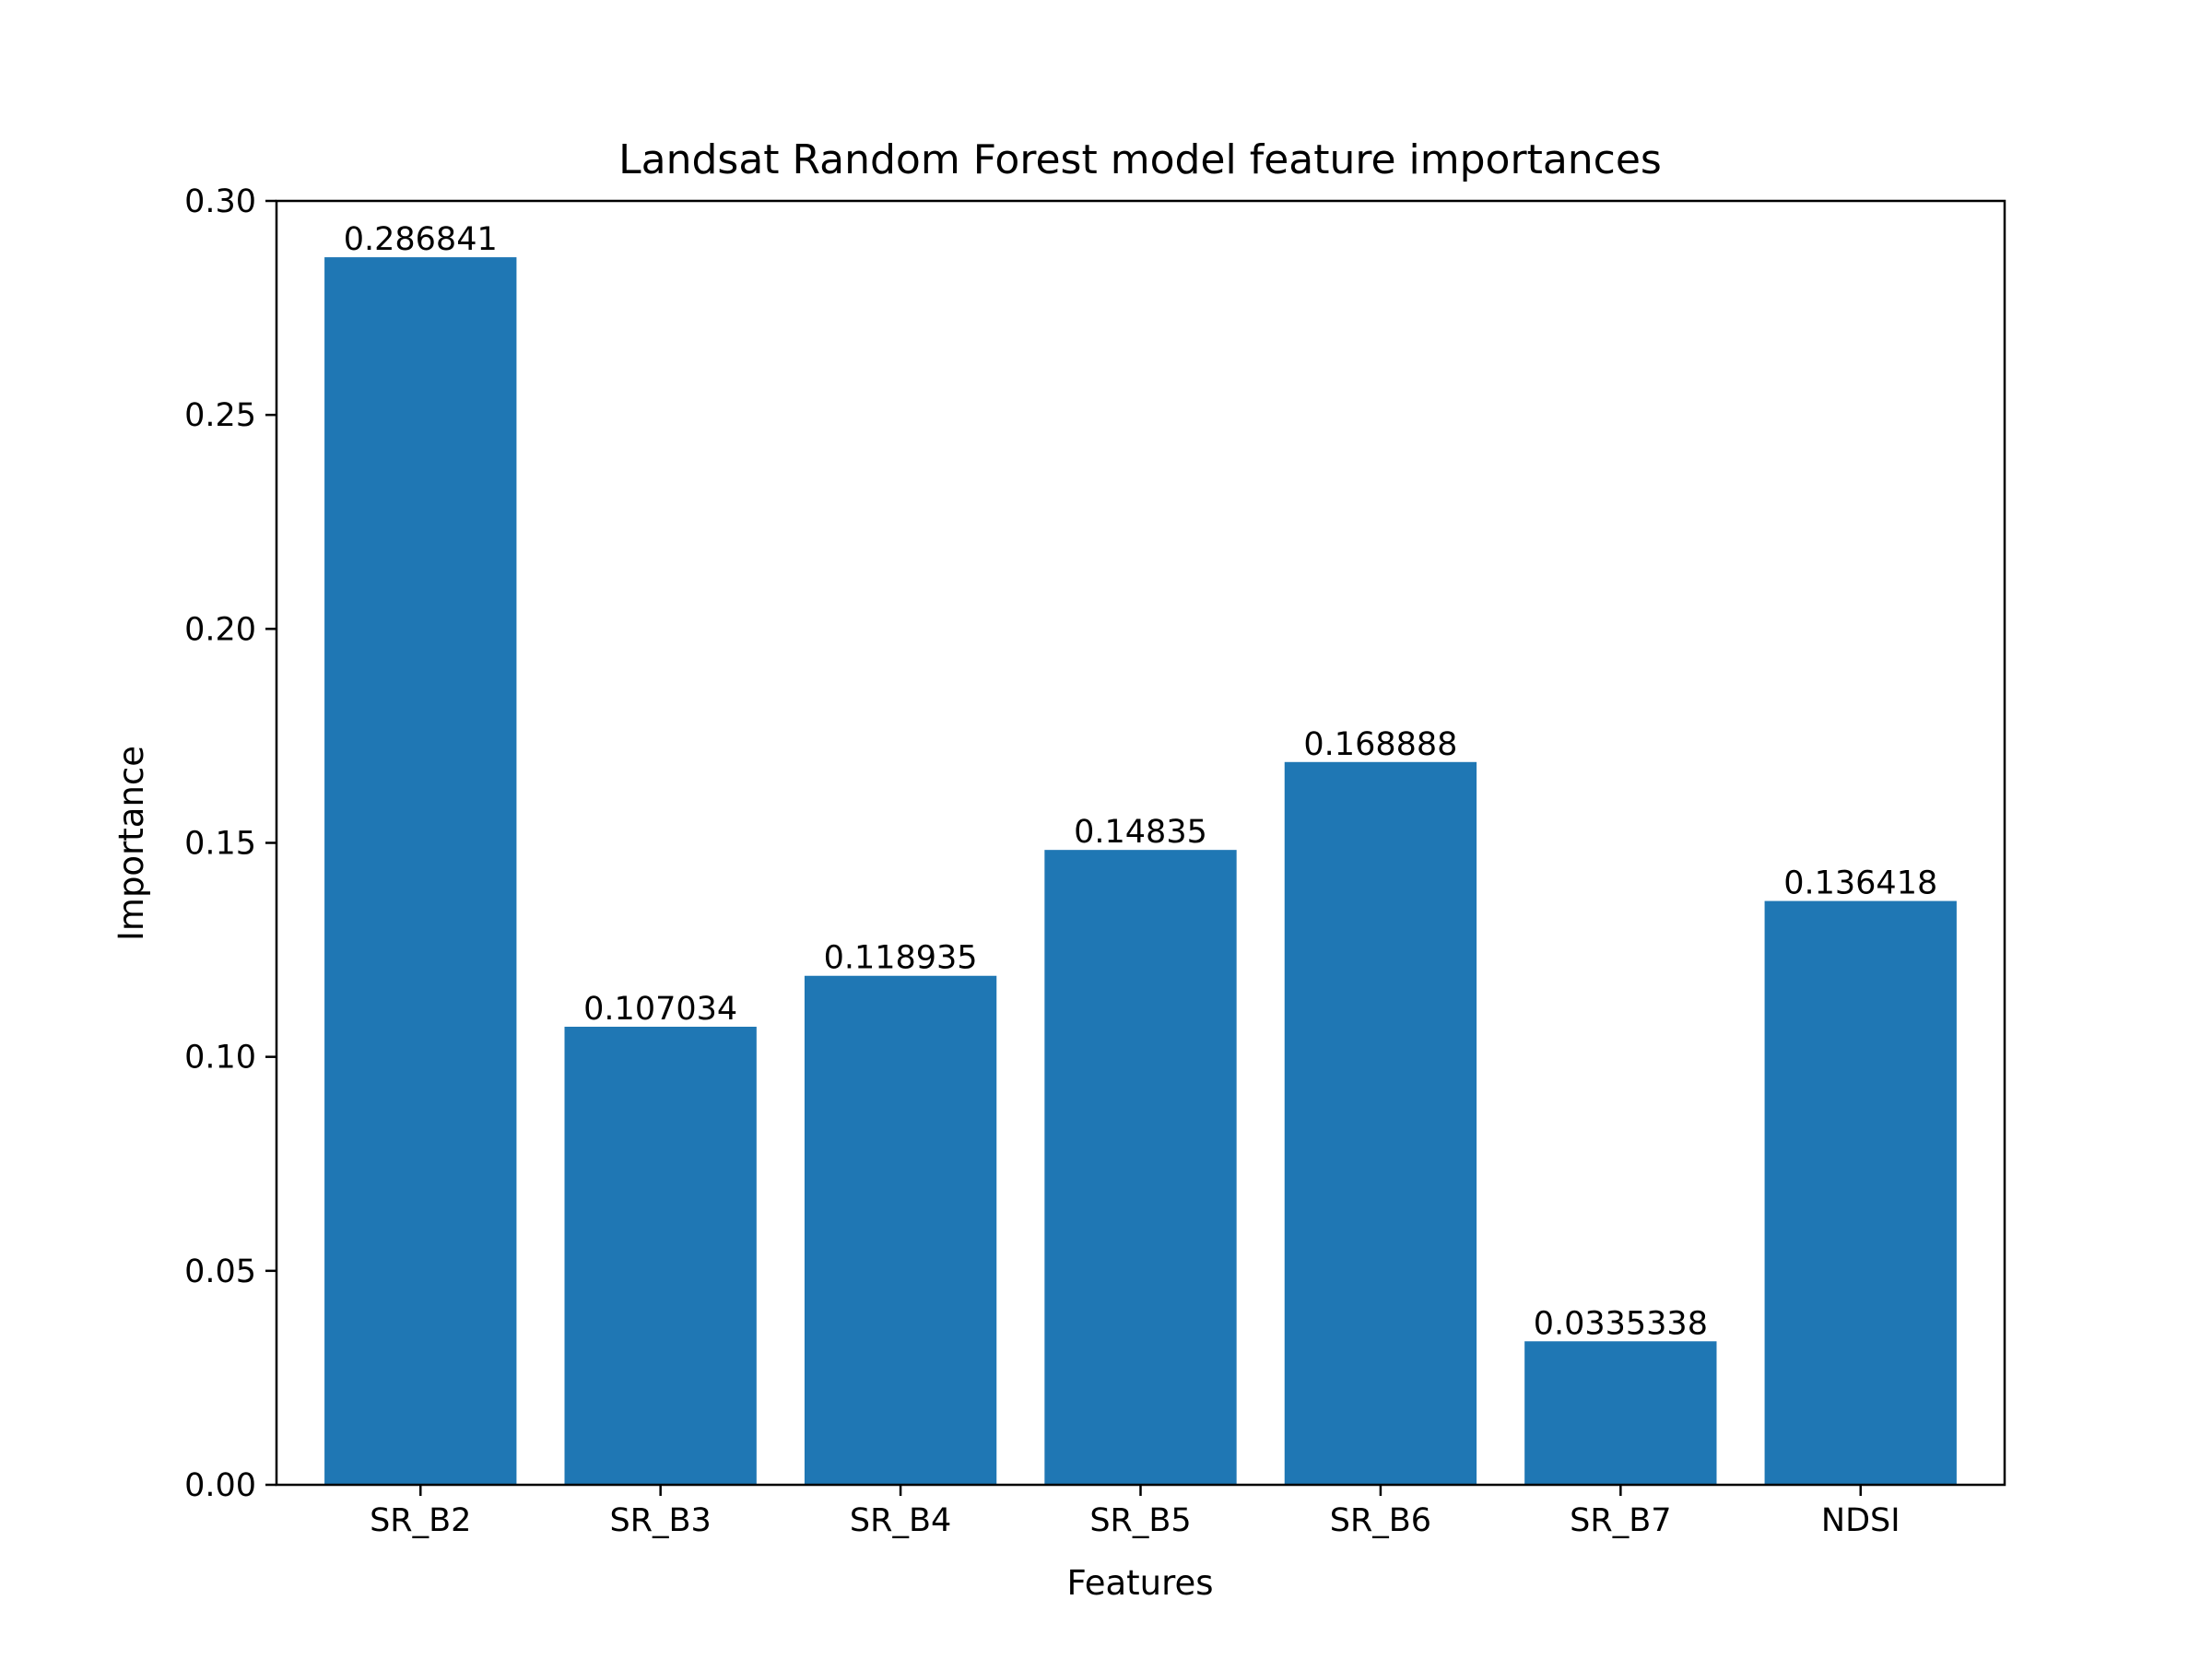  I want to click on value-label-sr-b4: 0.118935, so click(901, 958).